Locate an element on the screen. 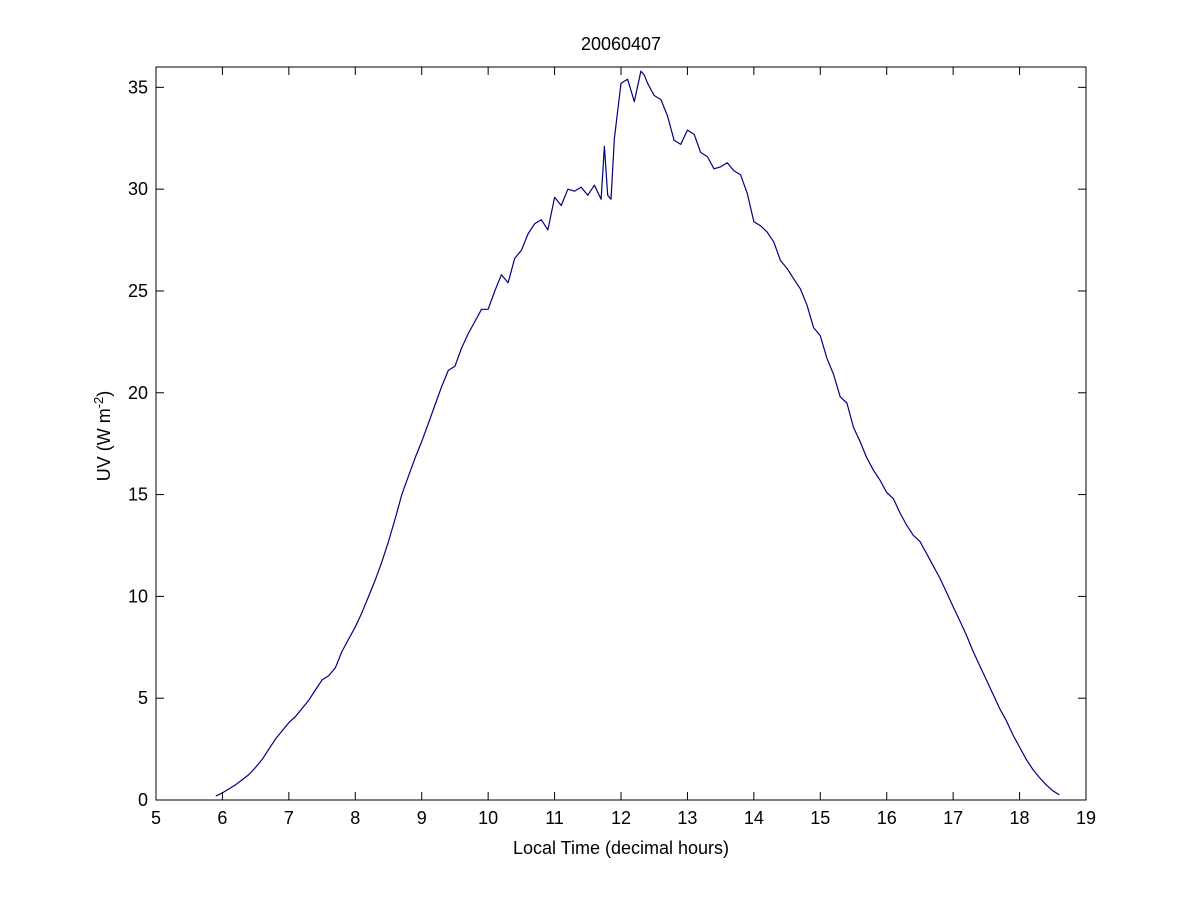 The image size is (1200, 905). x-axis-label: Local Time (decimal hours) is located at coordinates (621, 848).